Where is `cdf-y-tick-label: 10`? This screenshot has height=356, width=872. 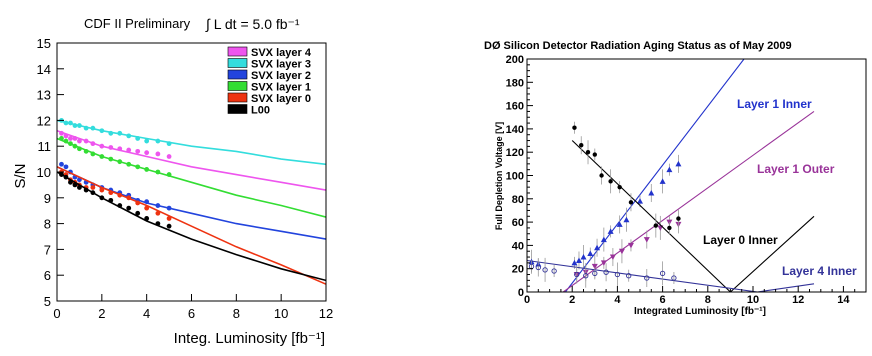 cdf-y-tick-label: 10 is located at coordinates (44, 172).